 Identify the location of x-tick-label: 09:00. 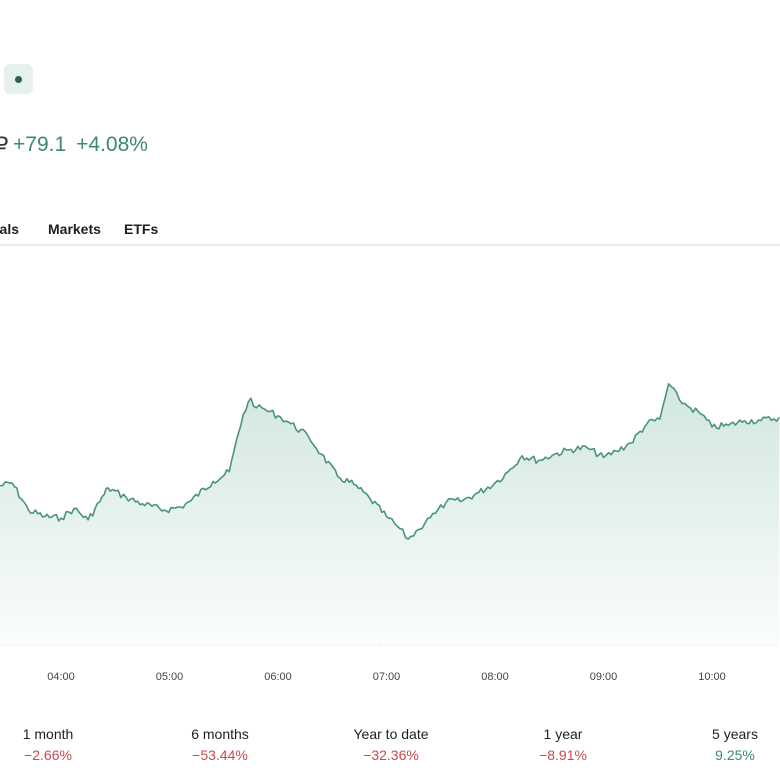
(604, 677).